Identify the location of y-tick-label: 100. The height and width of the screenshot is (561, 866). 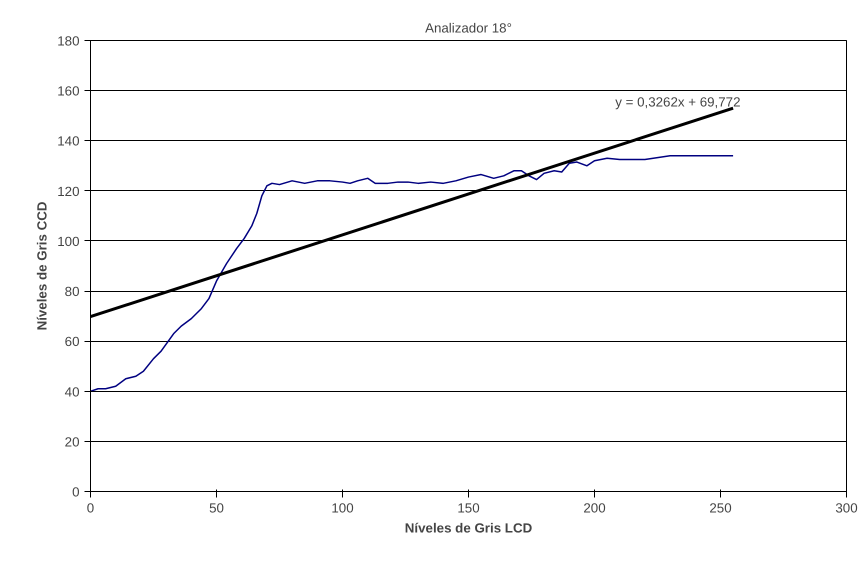
(68, 241).